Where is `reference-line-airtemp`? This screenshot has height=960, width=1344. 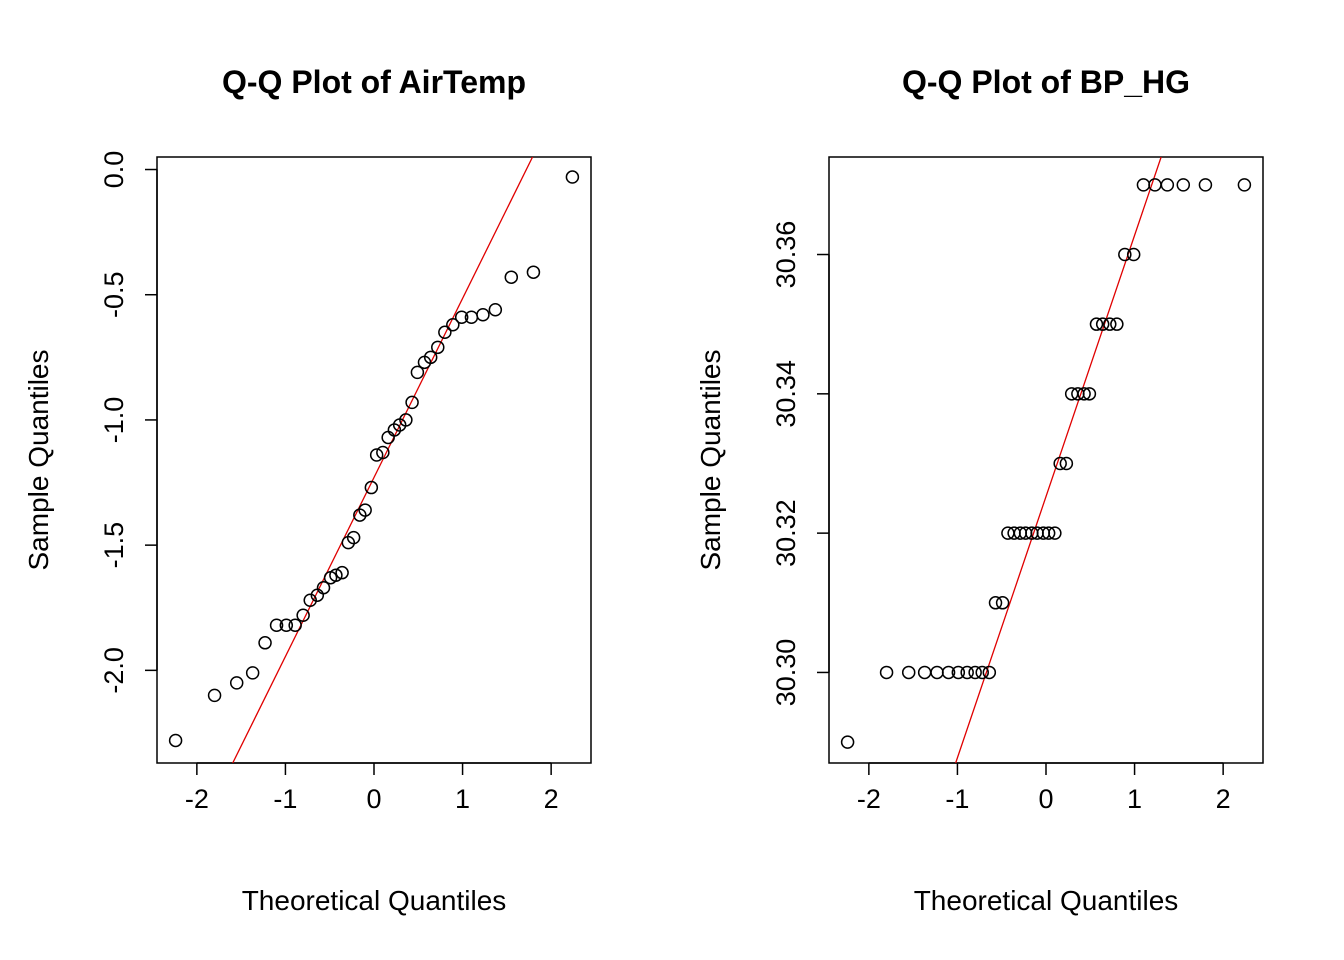 reference-line-airtemp is located at coordinates (383, 460).